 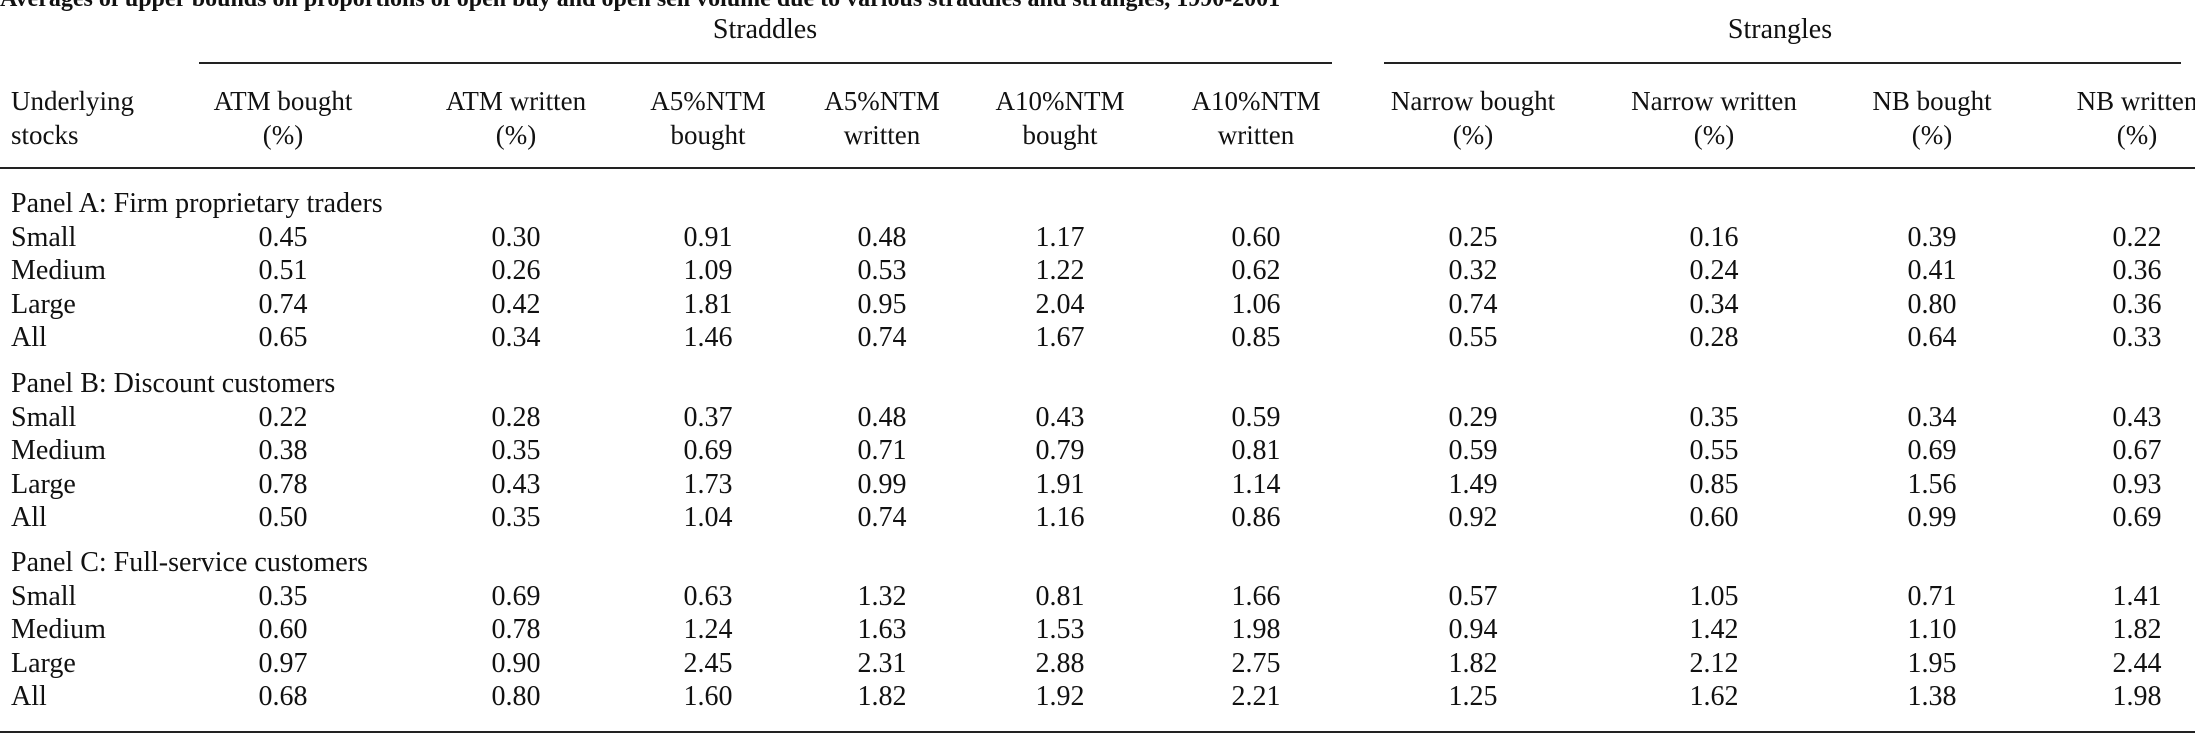 What do you see at coordinates (1256, 417) in the screenshot?
I see `table-cell: 0.59` at bounding box center [1256, 417].